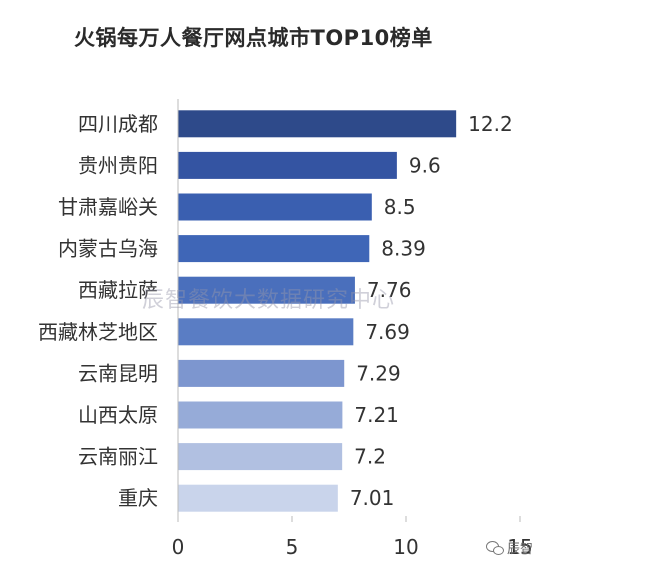 The width and height of the screenshot is (660, 588). Describe the element at coordinates (378, 373) in the screenshot. I see `value-label: 7.29` at that location.